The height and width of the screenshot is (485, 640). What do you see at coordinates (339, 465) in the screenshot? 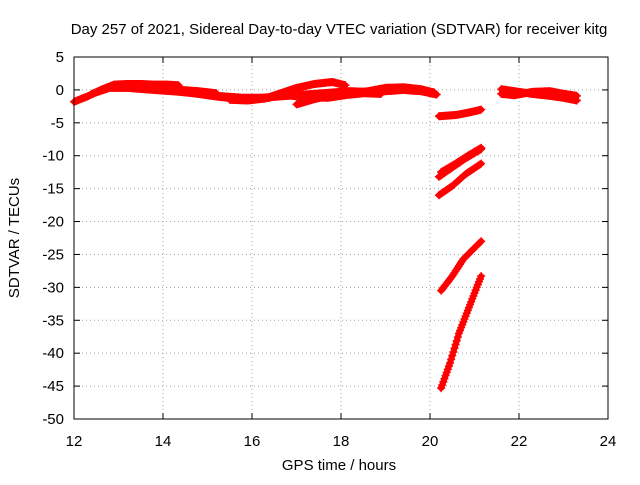
I see `x-axis-label: GPS time / hours` at bounding box center [339, 465].